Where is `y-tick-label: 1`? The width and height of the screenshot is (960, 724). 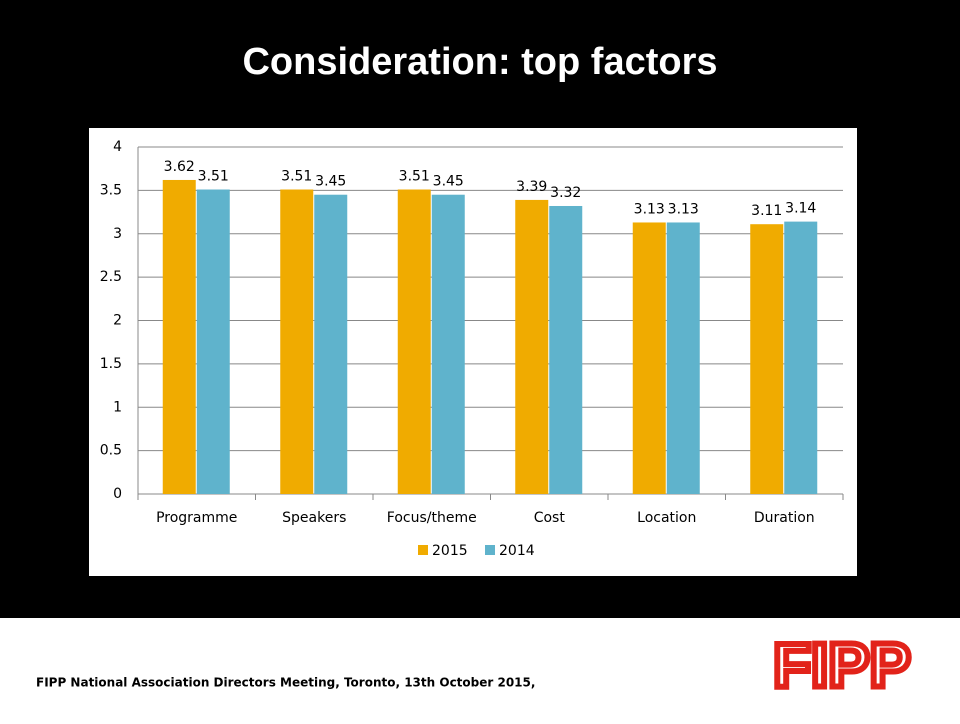 y-tick-label: 1 is located at coordinates (117, 407).